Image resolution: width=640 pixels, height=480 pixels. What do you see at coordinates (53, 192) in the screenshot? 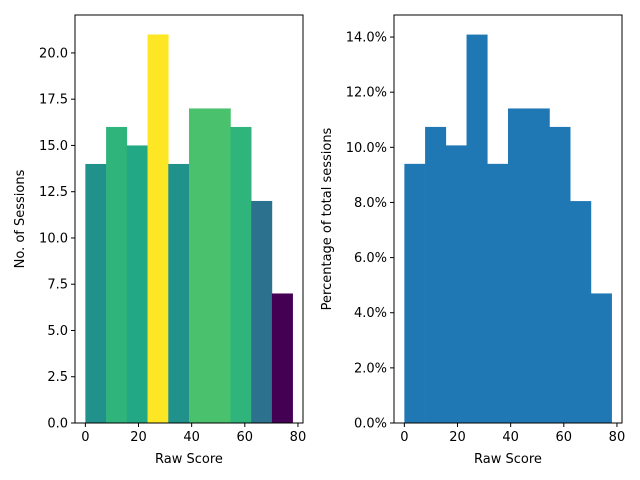
I see `y-tick-label: 12.5` at bounding box center [53, 192].